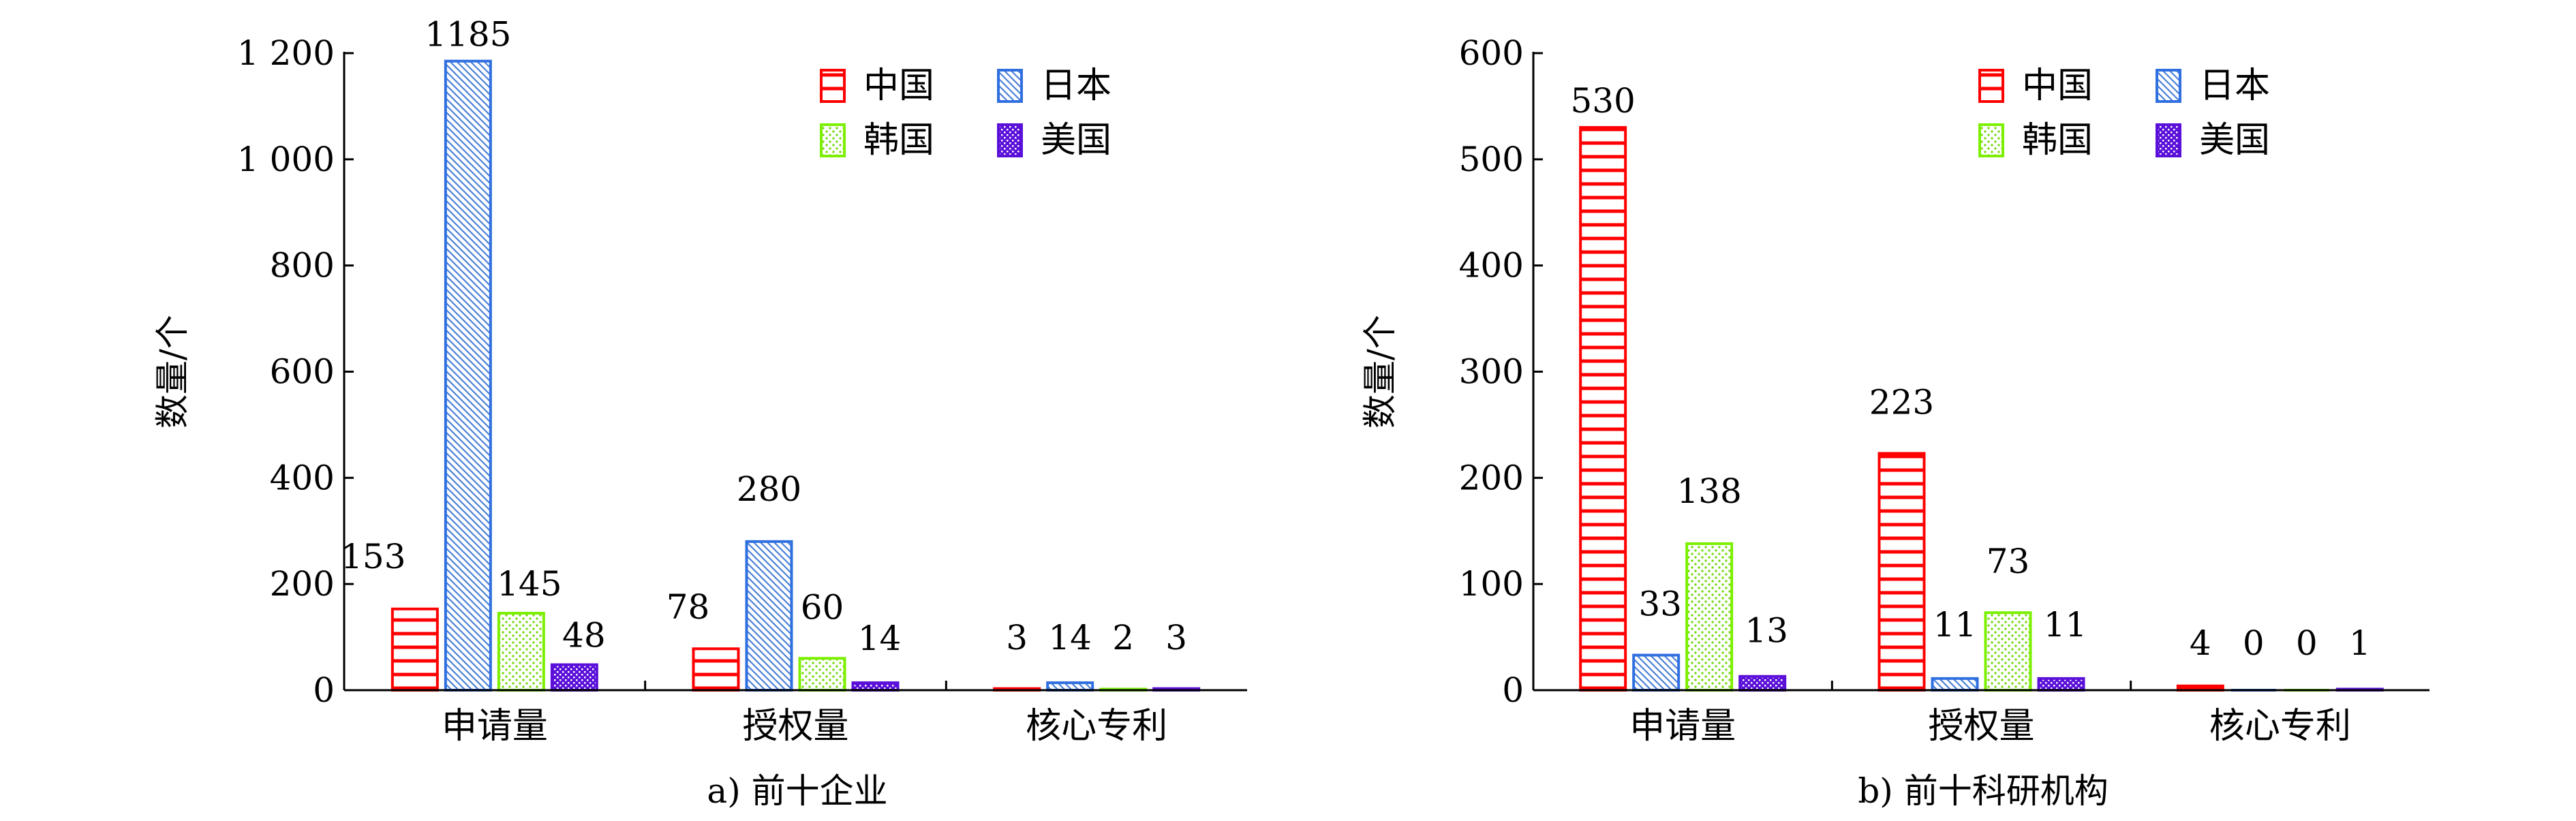 This screenshot has height=821, width=2576. What do you see at coordinates (797, 791) in the screenshot?
I see `chart-caption: a) 前十企业` at bounding box center [797, 791].